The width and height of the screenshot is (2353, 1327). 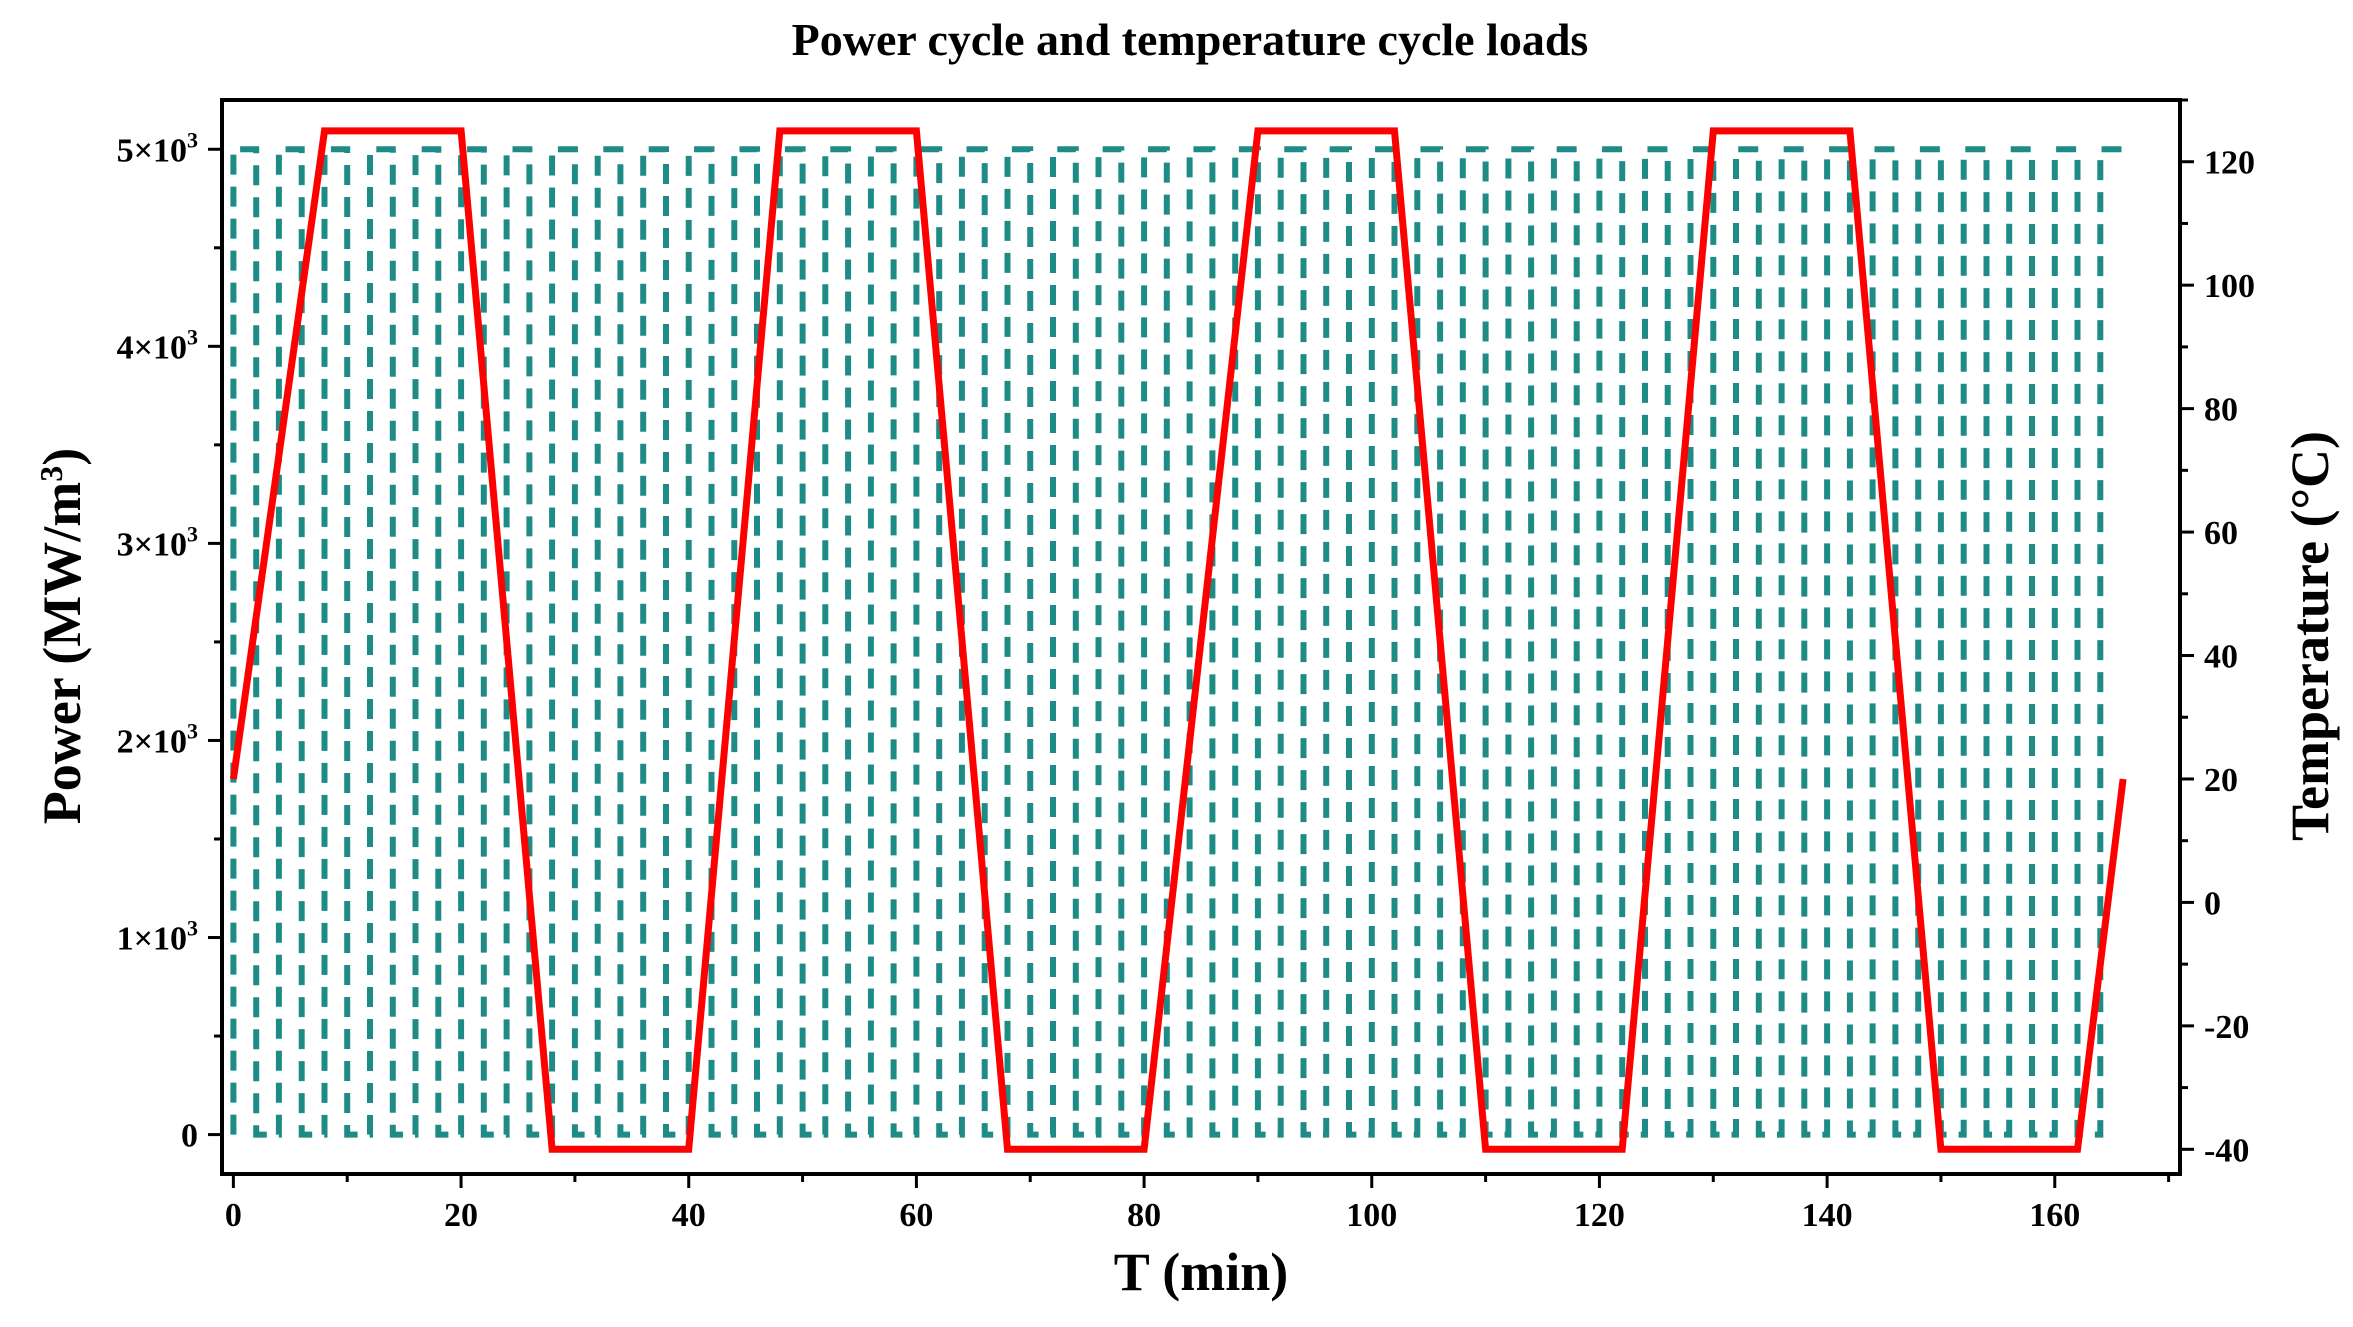 I want to click on x-tick-label: 100, so click(x=1371, y=1215).